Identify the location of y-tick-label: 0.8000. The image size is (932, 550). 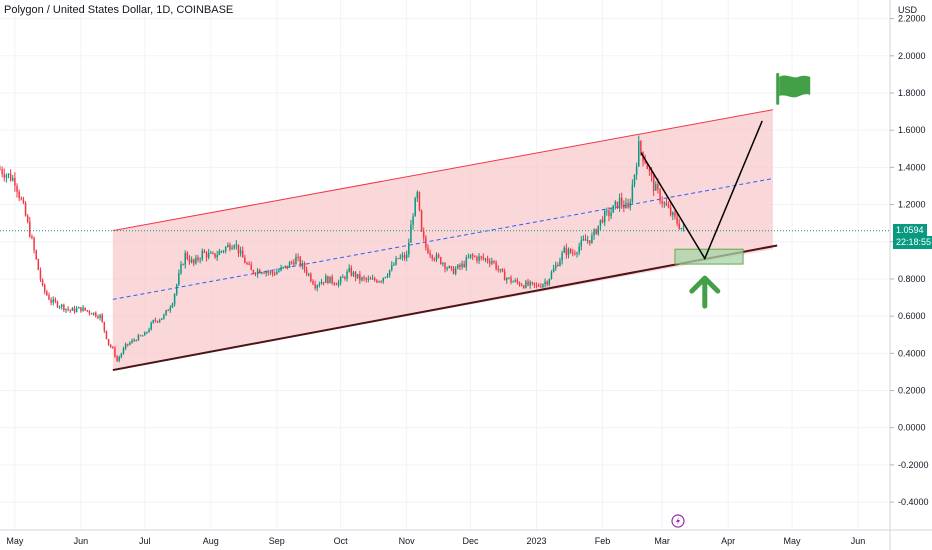
(912, 279).